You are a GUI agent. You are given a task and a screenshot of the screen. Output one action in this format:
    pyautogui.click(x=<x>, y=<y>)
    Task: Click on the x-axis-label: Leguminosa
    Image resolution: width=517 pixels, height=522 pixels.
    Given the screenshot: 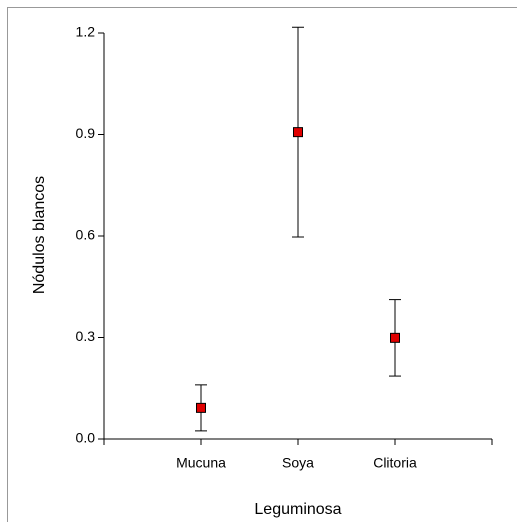 What is the action you would take?
    pyautogui.click(x=297, y=509)
    